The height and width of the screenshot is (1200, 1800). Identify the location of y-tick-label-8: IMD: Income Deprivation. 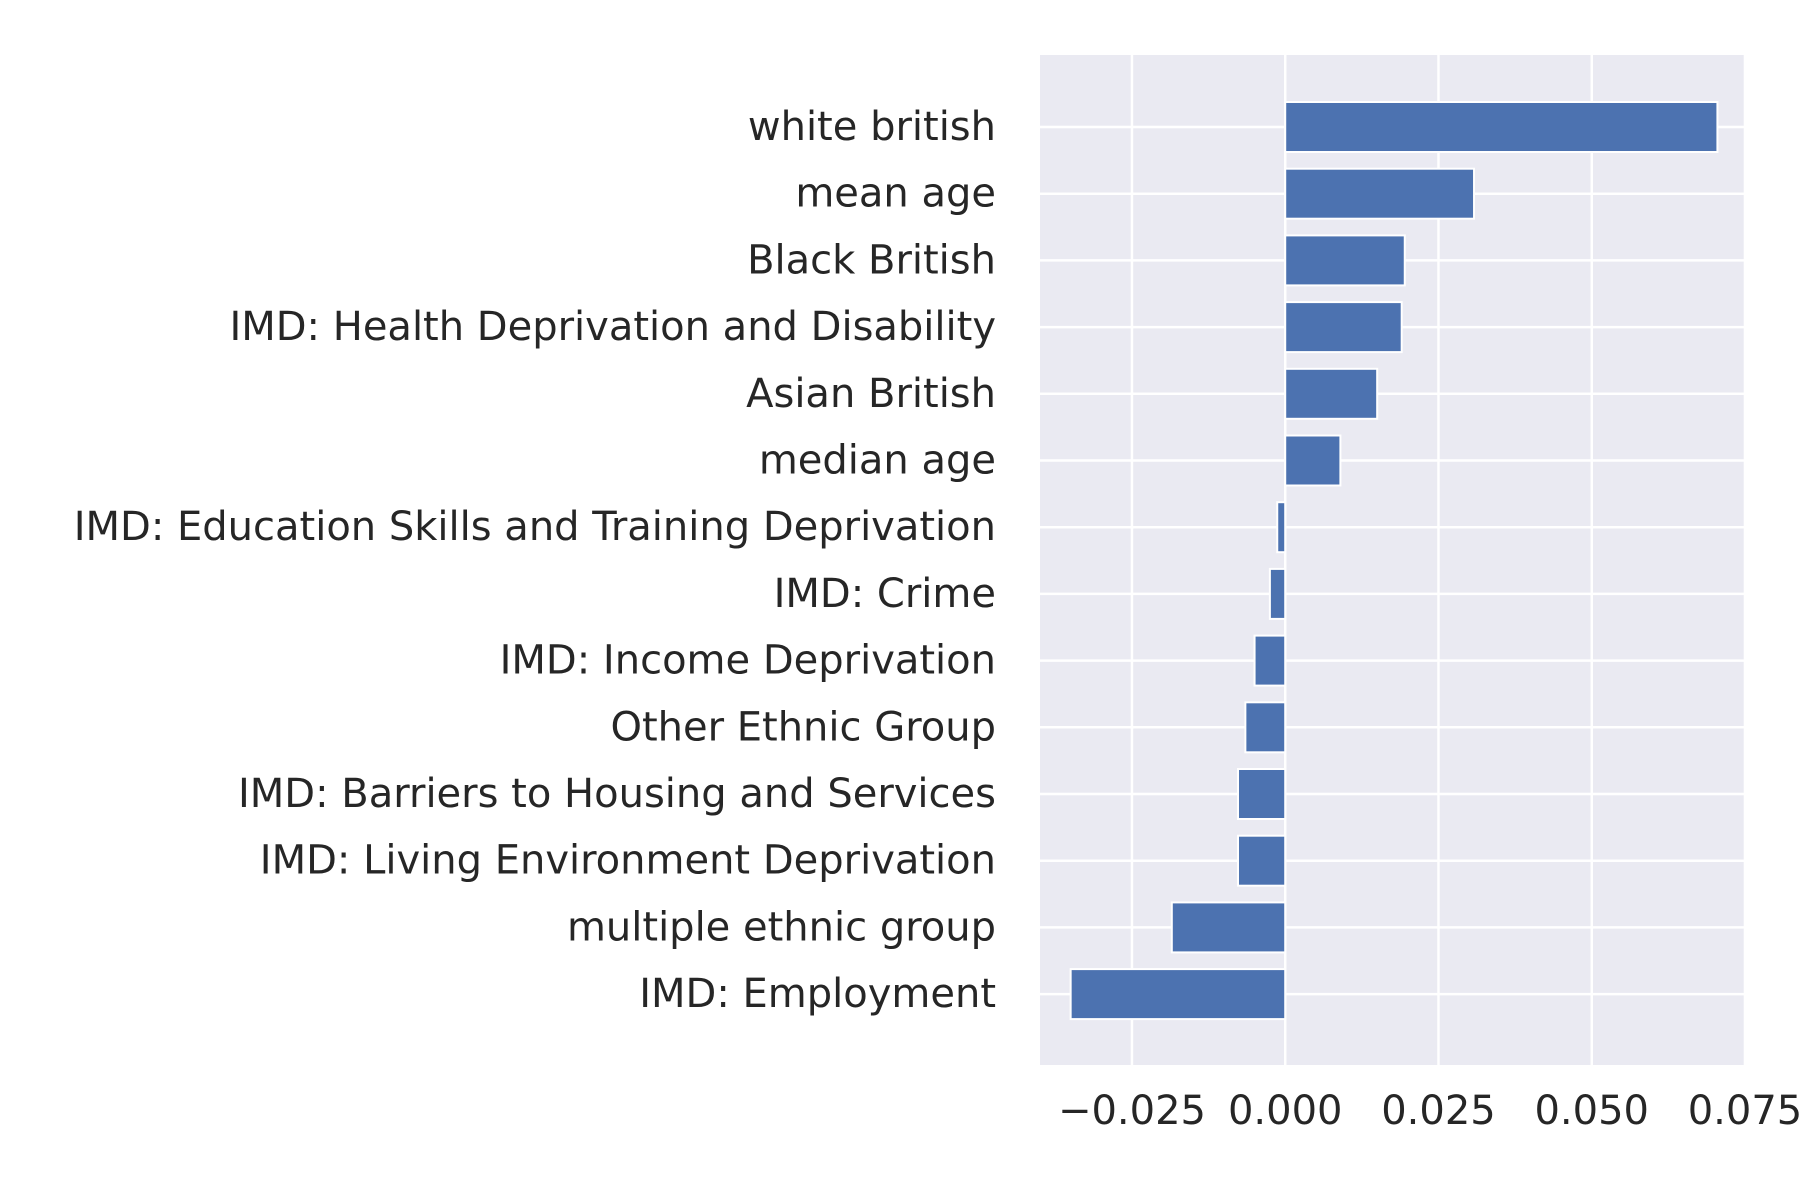
(748, 661).